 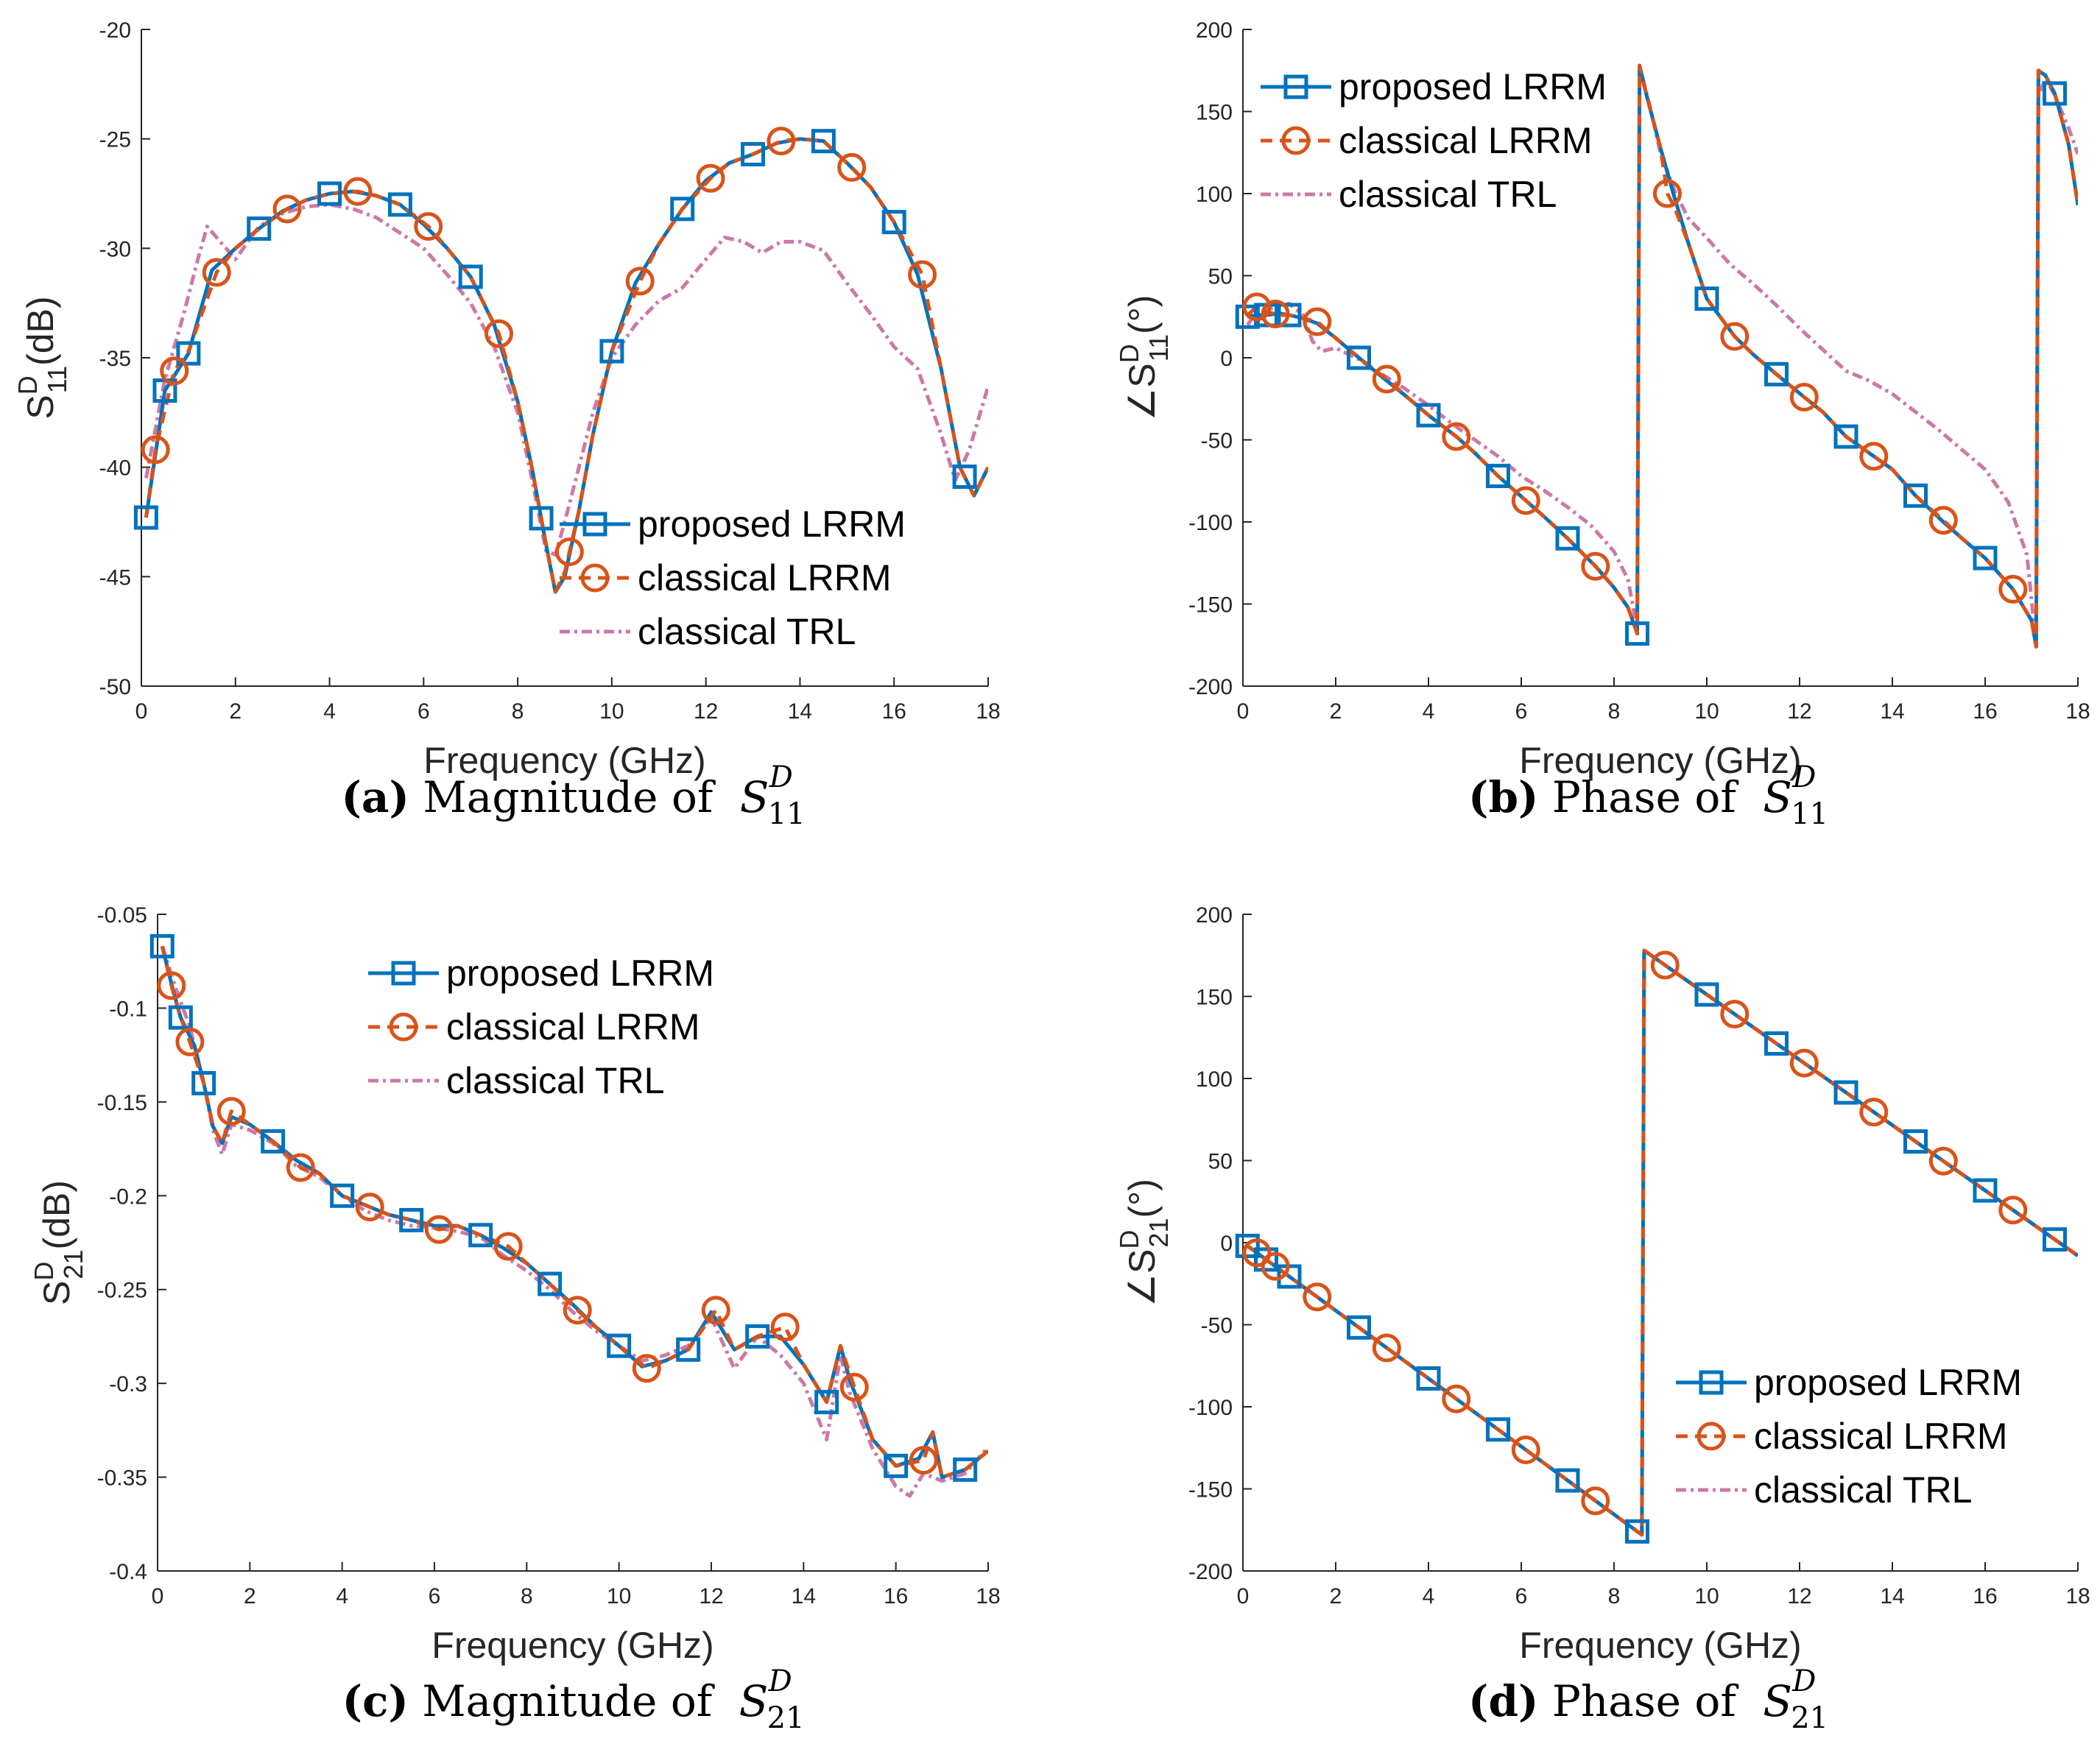 I want to click on y-axis-label: SD21(dB), so click(x=58, y=1242).